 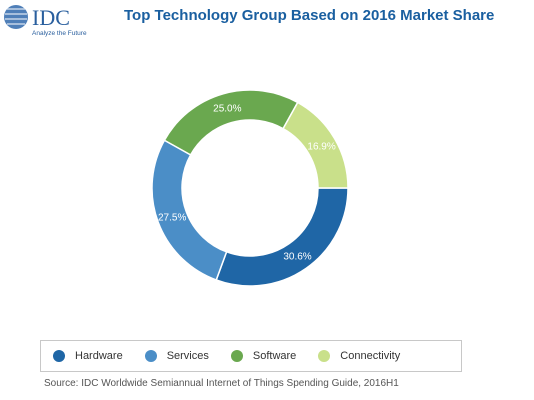 I want to click on legend-label: Services, so click(x=187, y=356).